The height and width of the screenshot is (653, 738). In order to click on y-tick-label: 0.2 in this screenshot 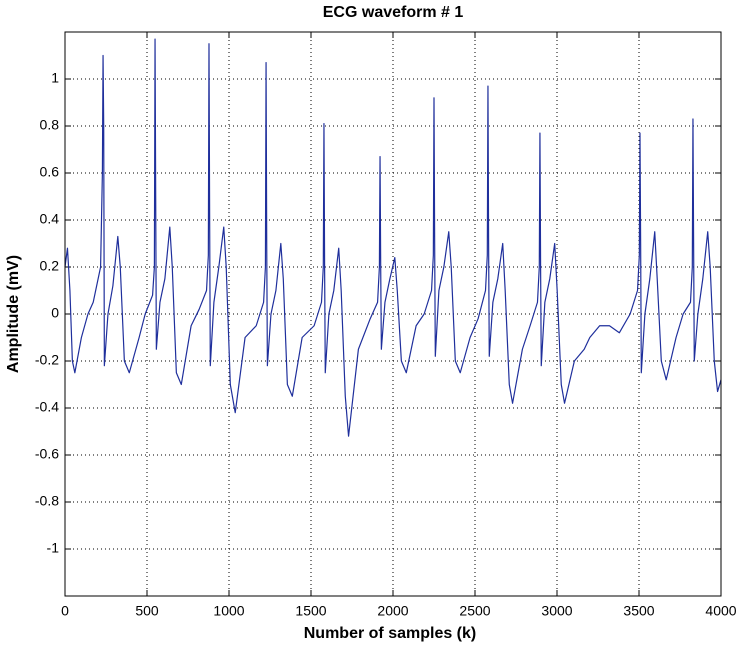, I will do `click(50, 266)`.